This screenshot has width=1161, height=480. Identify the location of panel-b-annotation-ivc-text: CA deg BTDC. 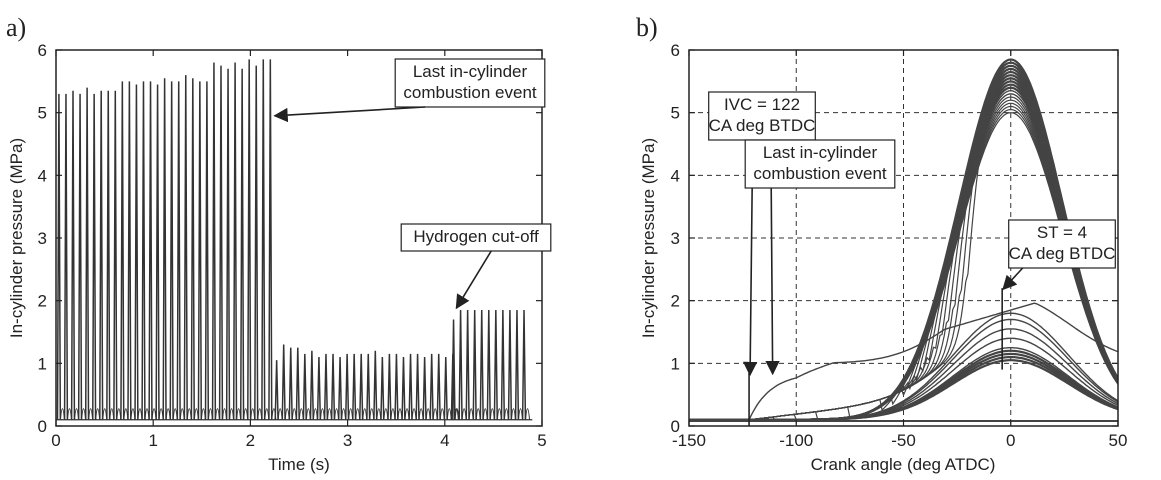
(762, 125).